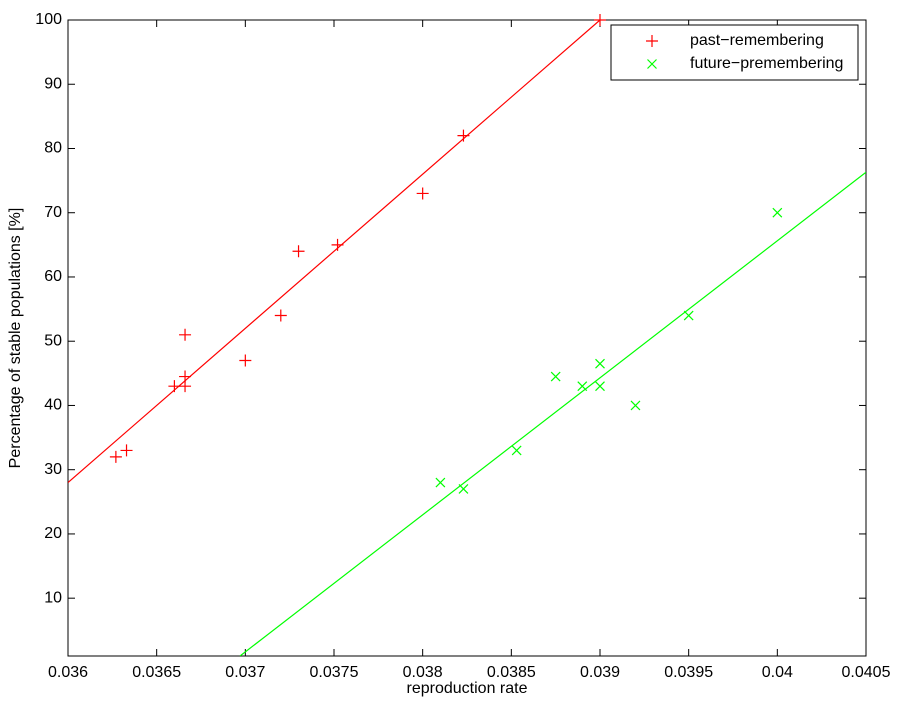 This screenshot has height=701, width=900. What do you see at coordinates (734, 52) in the screenshot?
I see `legend-box` at bounding box center [734, 52].